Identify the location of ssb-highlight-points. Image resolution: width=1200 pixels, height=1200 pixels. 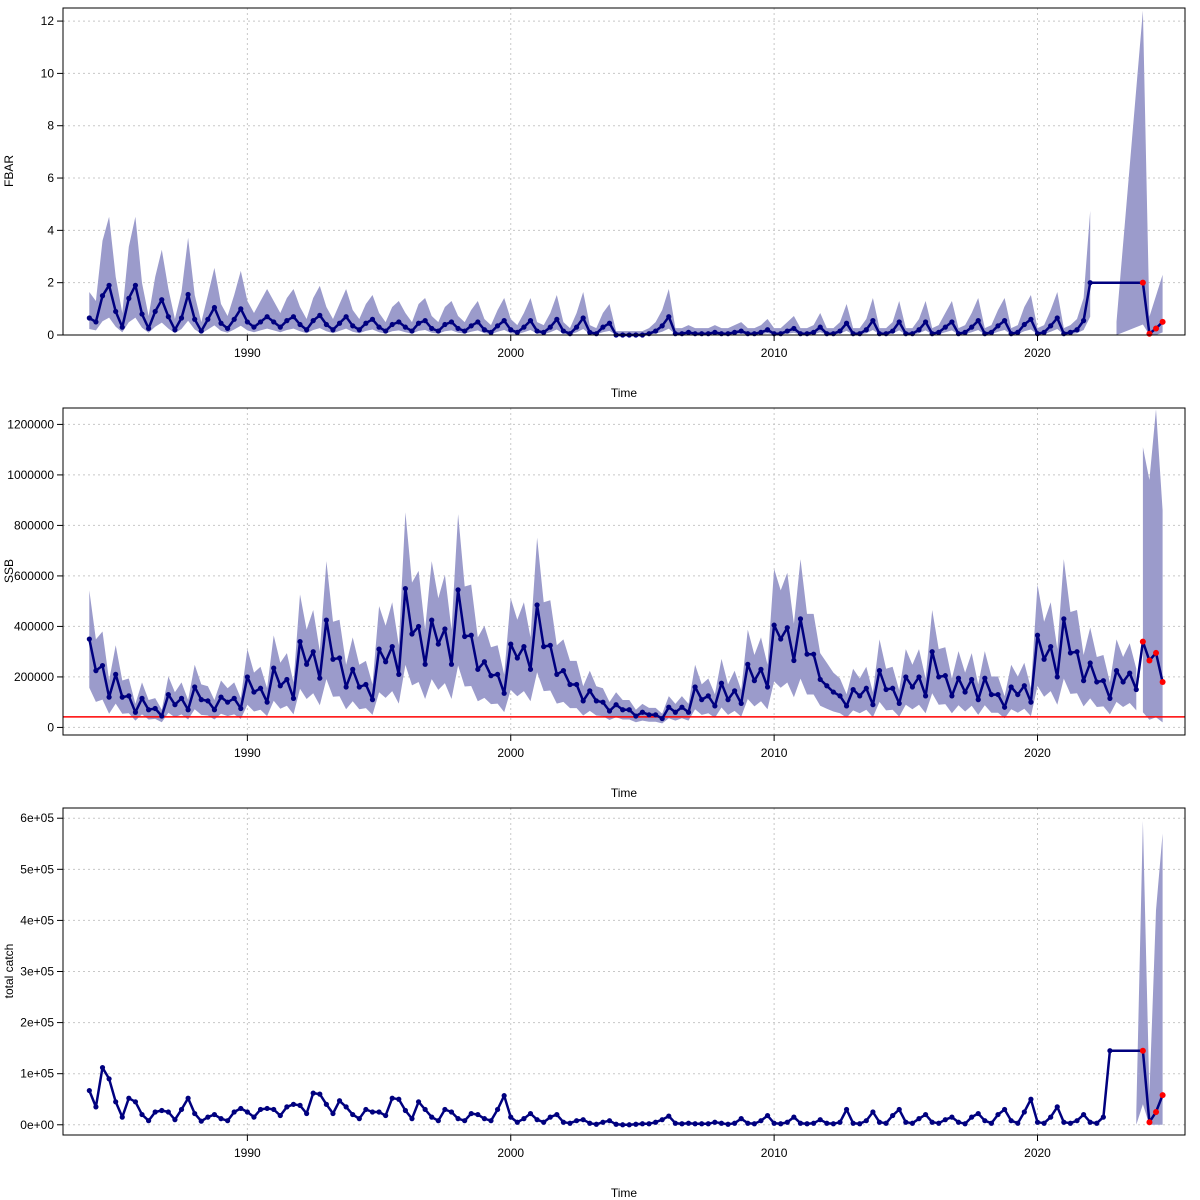
(1152, 661).